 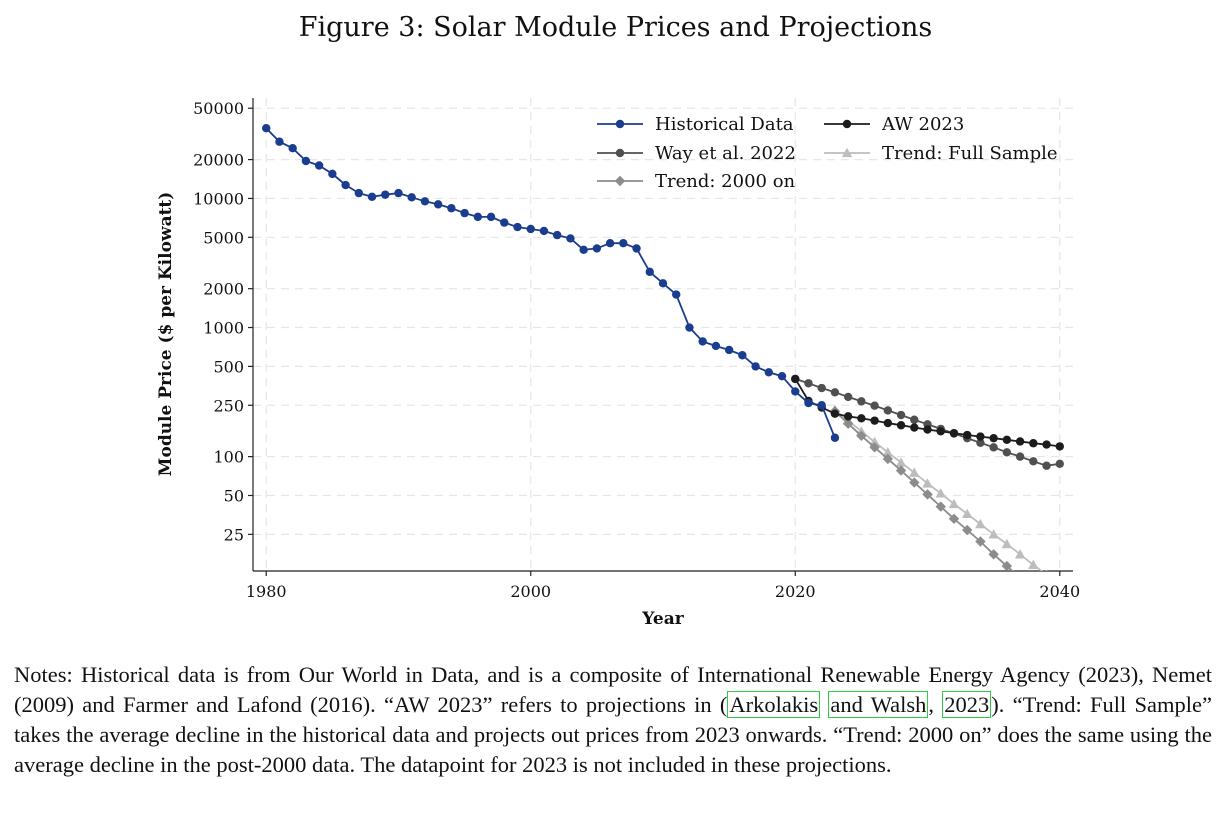 I want to click on y-tick-label: 50, so click(x=234, y=495).